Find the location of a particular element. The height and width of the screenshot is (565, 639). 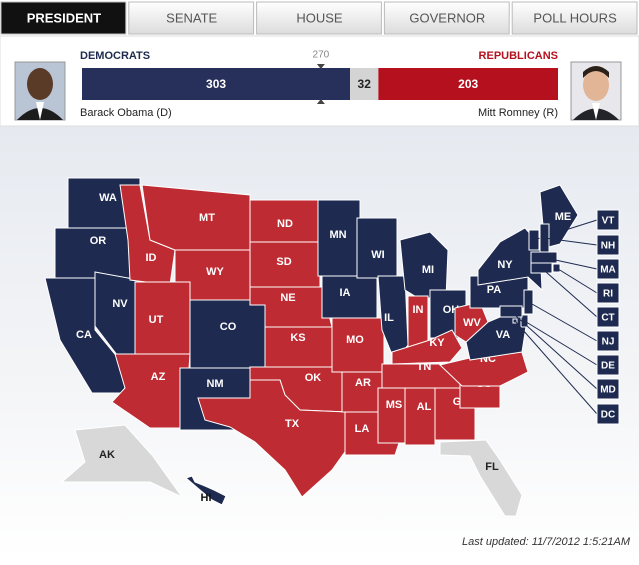

tab-bar: PRESIDENT SENATE HOUSE GOVERNOR POLL HOURS is located at coordinates (319, 18).